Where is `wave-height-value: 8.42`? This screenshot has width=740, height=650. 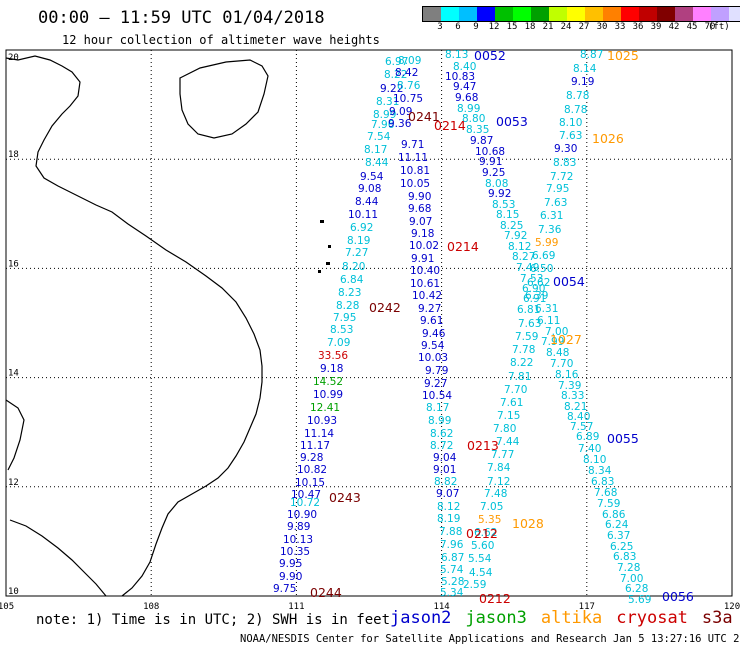
wave-height-value: 8.42 is located at coordinates (406, 73).